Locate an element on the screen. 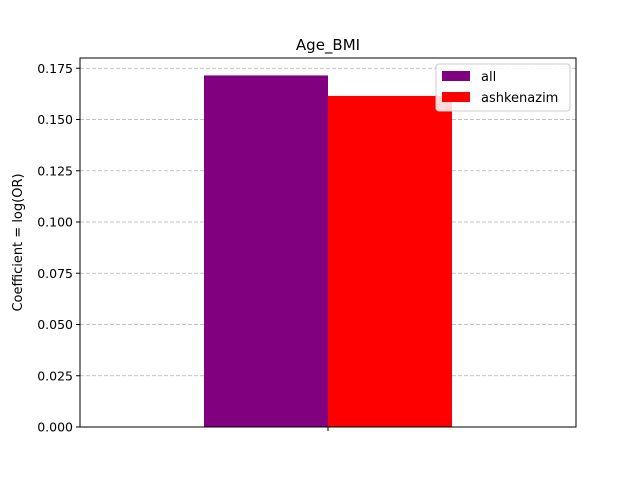 The width and height of the screenshot is (640, 480). y-tick-label: 0.125 is located at coordinates (55, 170).